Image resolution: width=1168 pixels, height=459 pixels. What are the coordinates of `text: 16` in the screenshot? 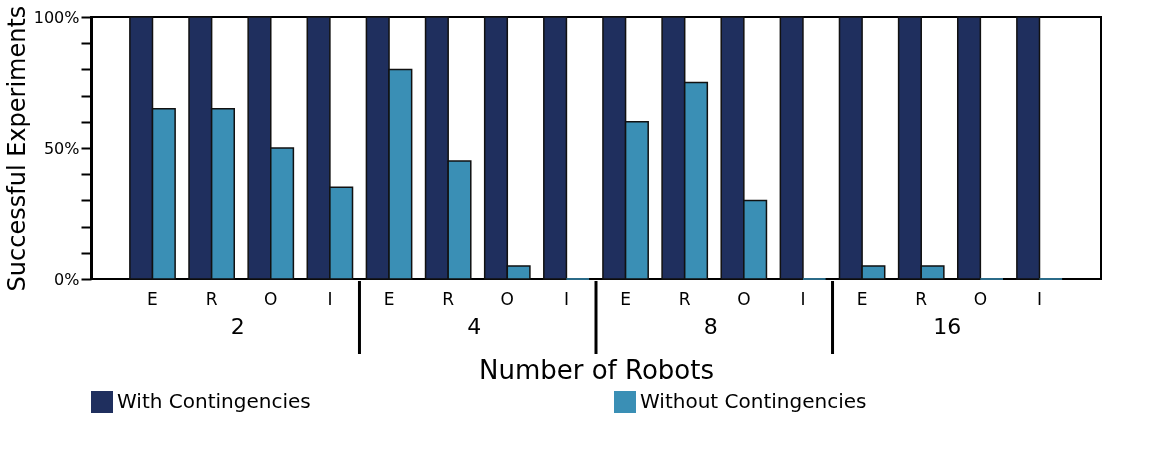 It's located at (947, 326).